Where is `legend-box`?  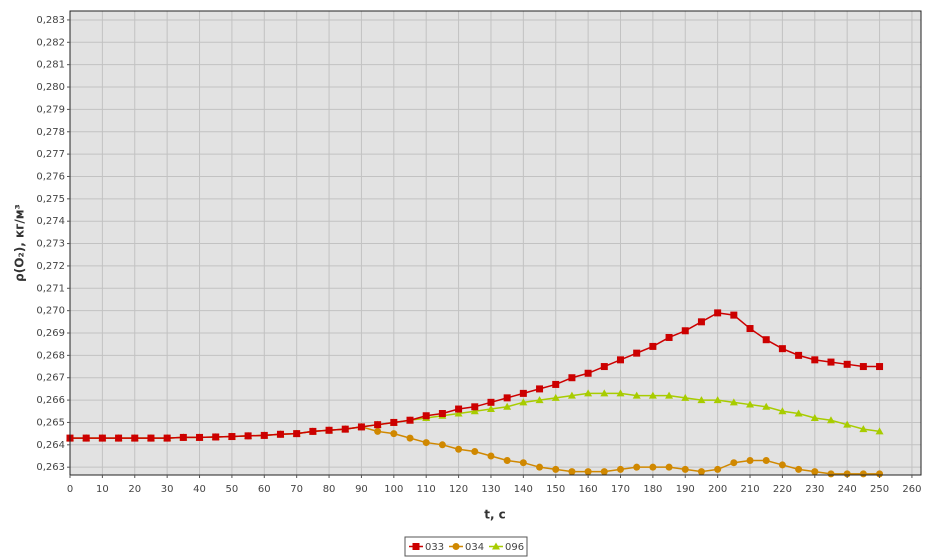
legend-box is located at coordinates (466, 546).